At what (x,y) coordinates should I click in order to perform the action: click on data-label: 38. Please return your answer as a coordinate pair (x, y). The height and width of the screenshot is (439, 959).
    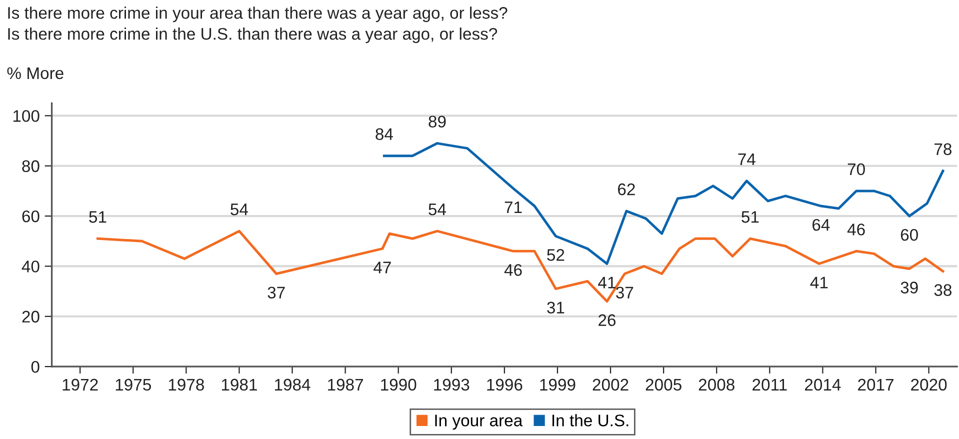
    Looking at the image, I should click on (943, 290).